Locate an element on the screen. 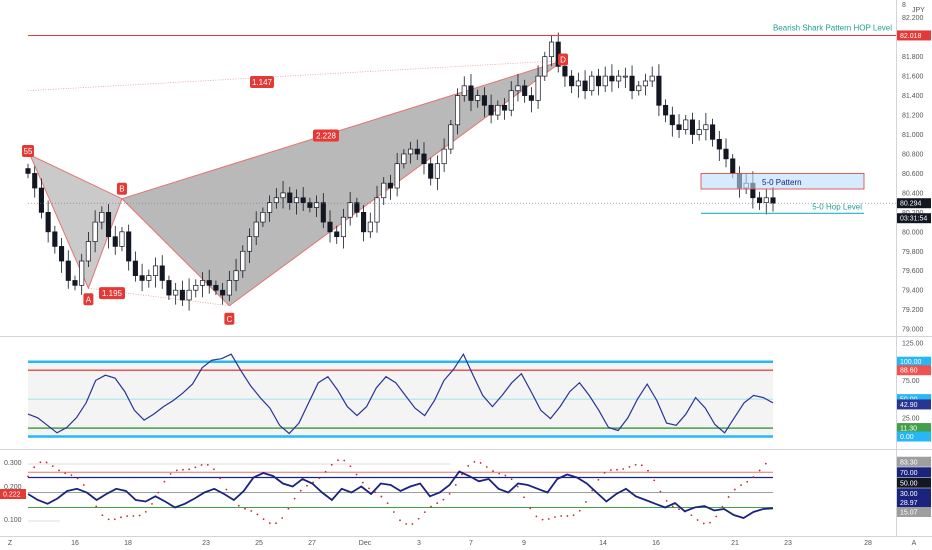 The height and width of the screenshot is (550, 932). five-zero-hop-label: 5-0 Hop Level is located at coordinates (837, 206).